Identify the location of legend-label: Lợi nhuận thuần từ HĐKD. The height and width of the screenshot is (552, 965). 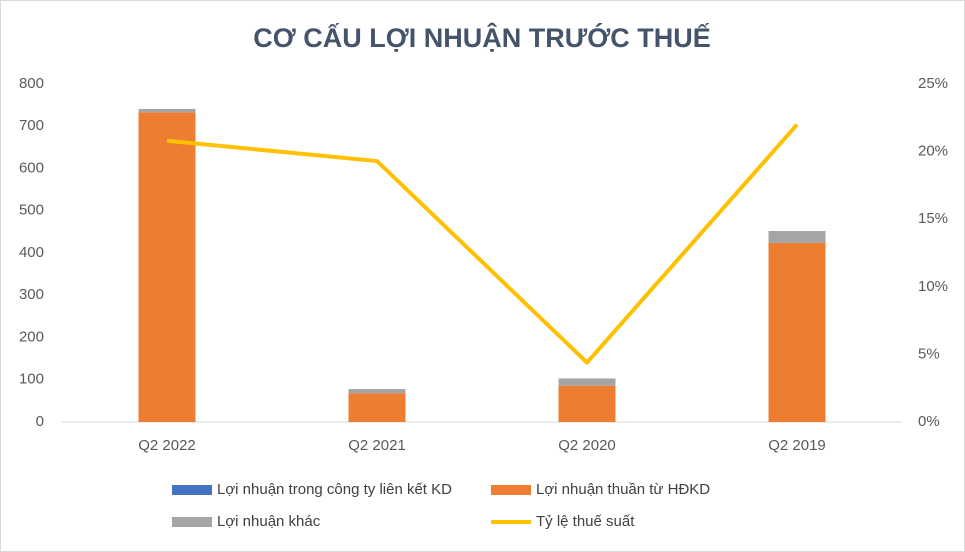
(623, 489).